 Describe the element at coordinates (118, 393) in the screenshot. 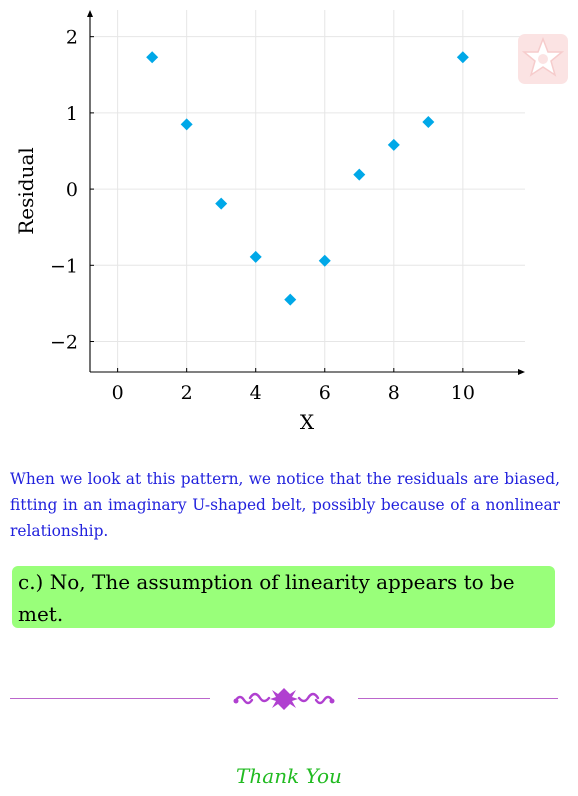

I see `x-tick-label: 0` at that location.